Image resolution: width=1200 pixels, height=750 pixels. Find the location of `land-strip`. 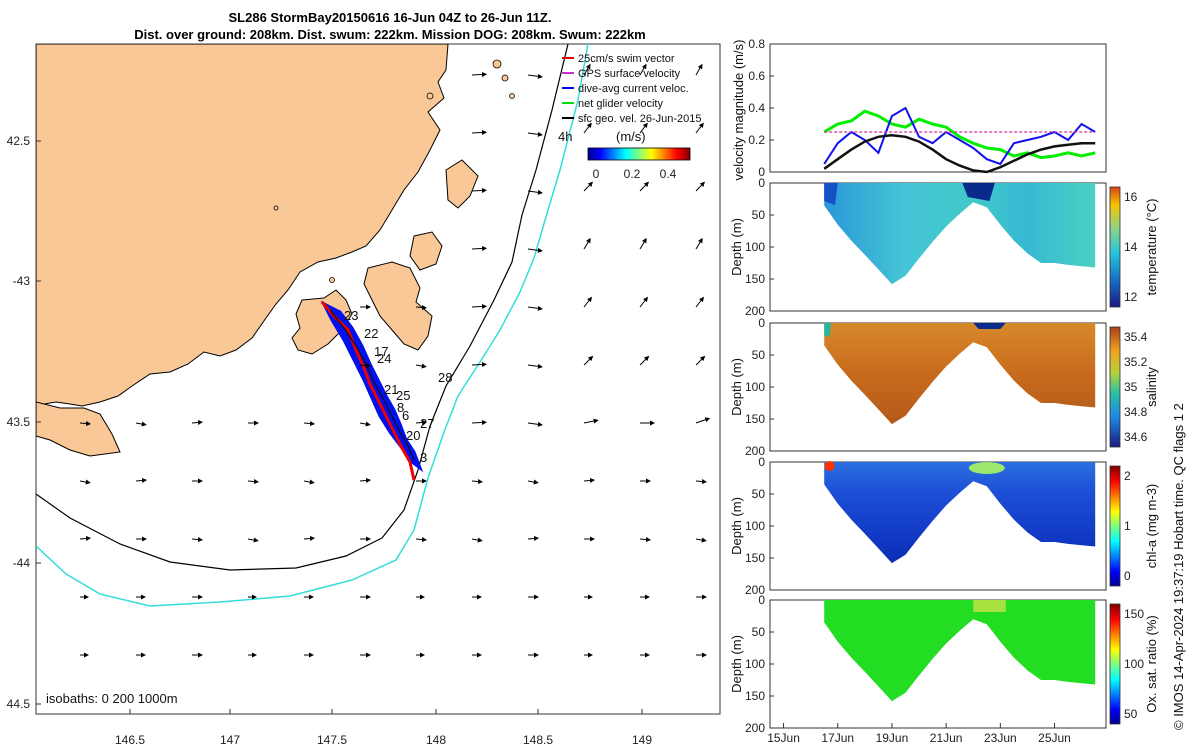

land-strip is located at coordinates (78, 429).